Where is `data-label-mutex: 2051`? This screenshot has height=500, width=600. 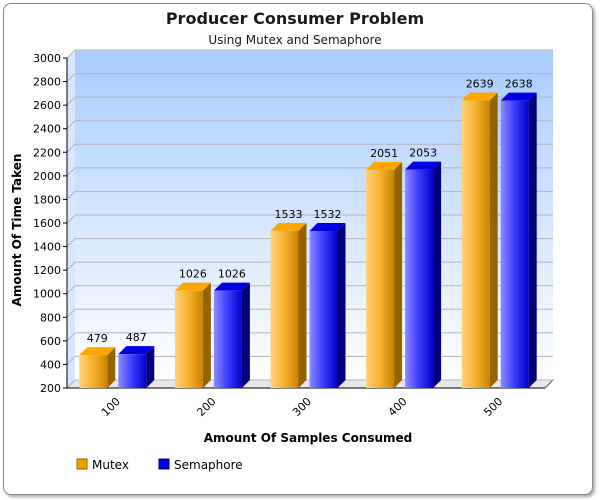 data-label-mutex: 2051 is located at coordinates (384, 153).